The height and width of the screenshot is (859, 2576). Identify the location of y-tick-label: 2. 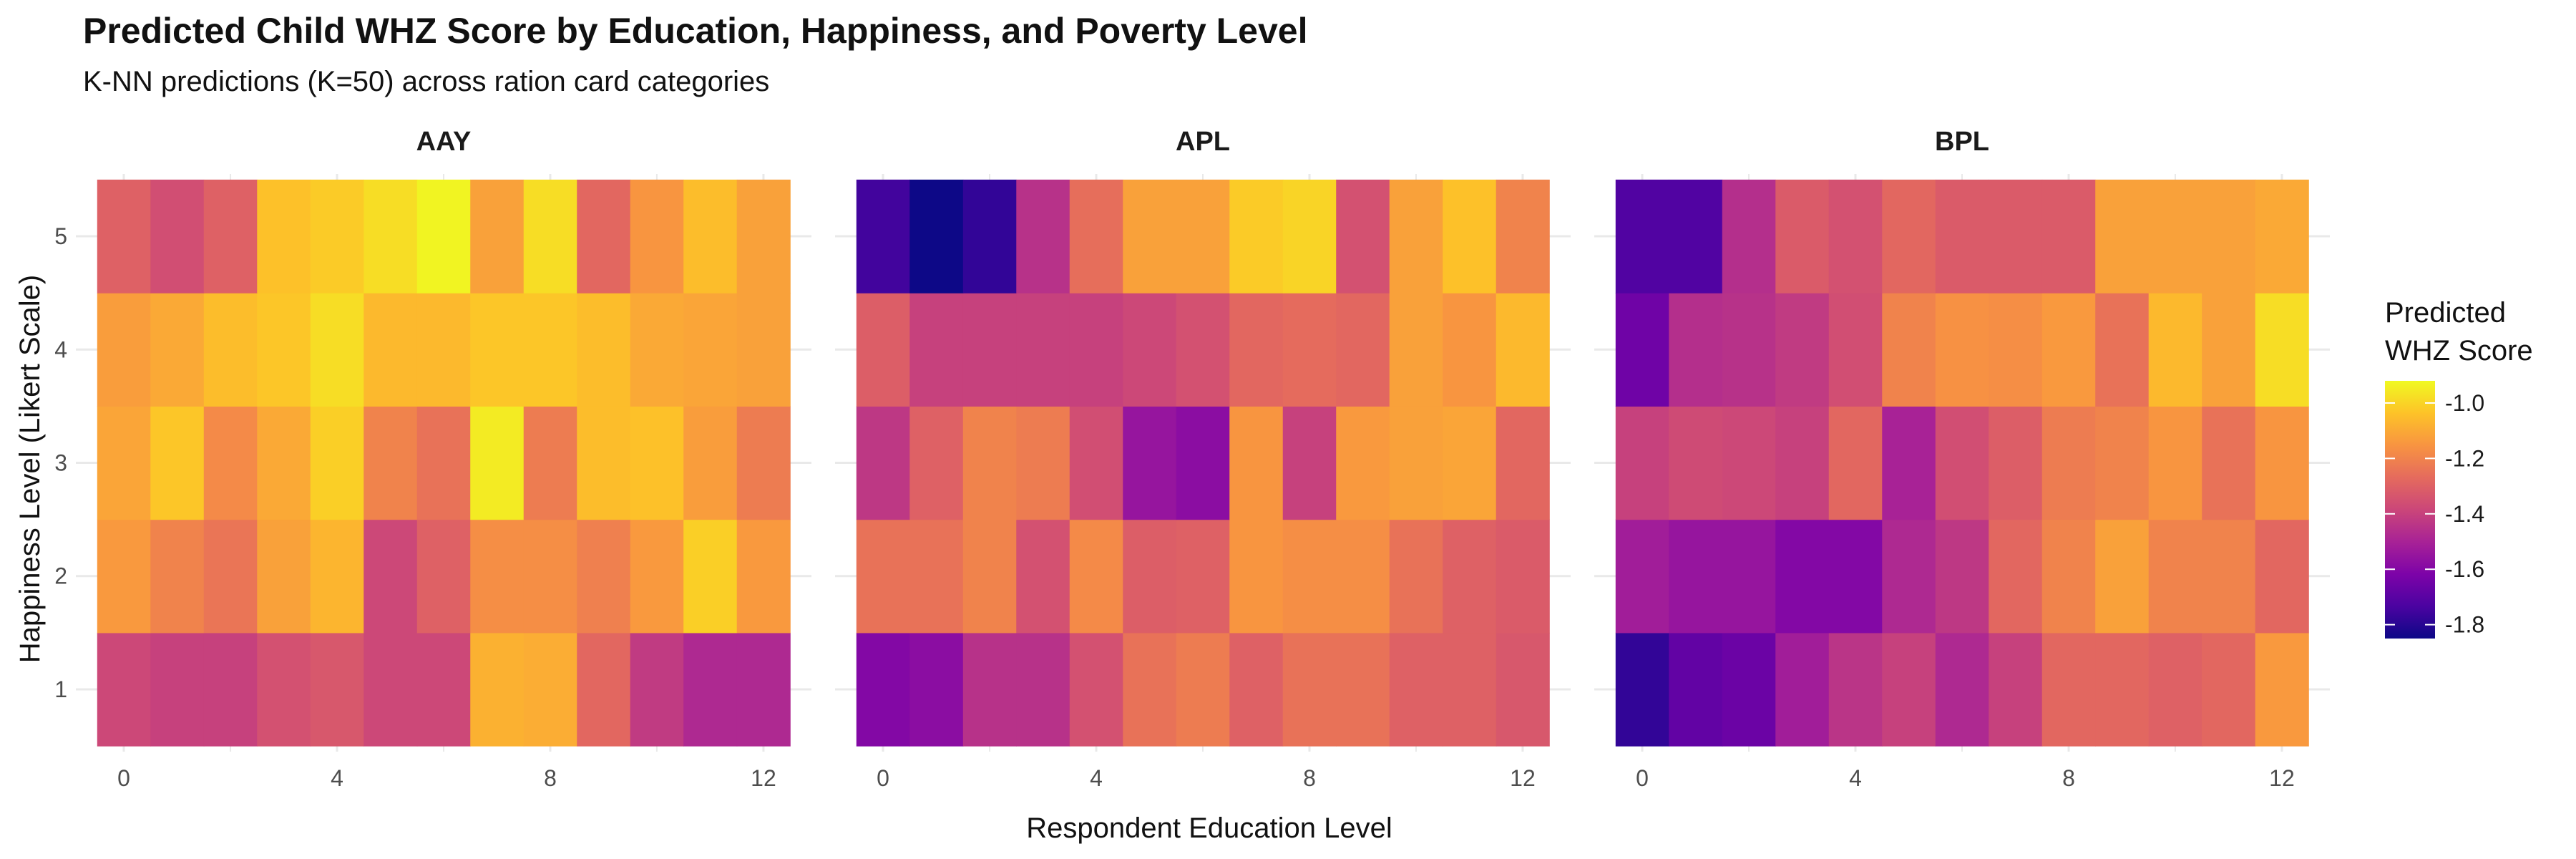
(60, 576).